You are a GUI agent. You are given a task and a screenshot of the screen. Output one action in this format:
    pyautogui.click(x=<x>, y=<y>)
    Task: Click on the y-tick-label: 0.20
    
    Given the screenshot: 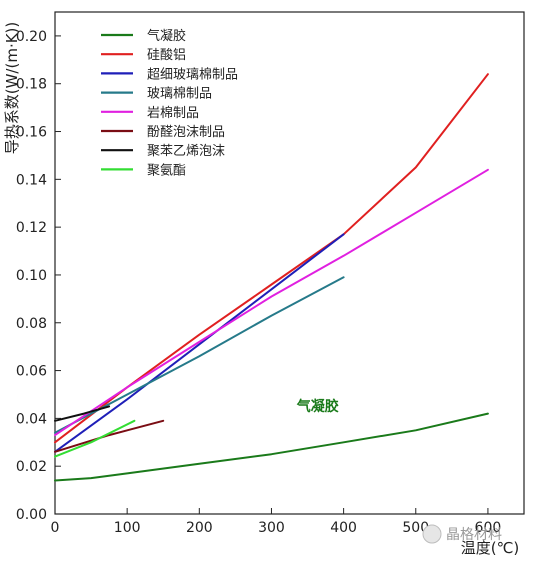 What is the action you would take?
    pyautogui.click(x=31, y=37)
    